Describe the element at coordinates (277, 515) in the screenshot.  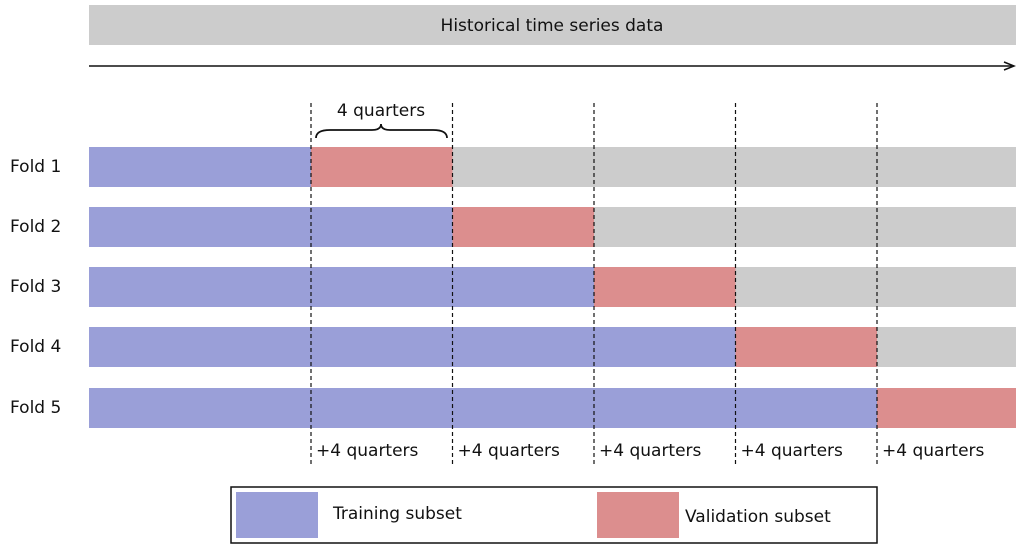
I see `legend-swatch-training` at that location.